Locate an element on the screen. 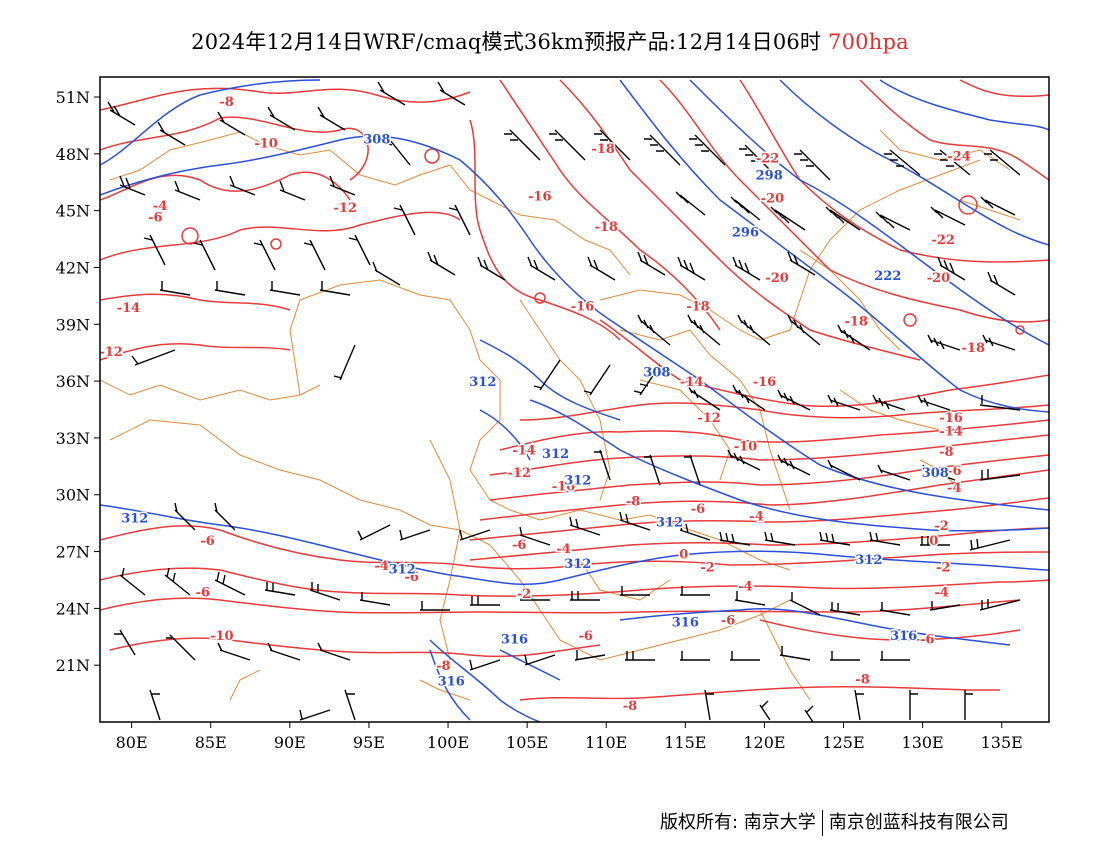 This screenshot has width=1100, height=850. copyright-left: 版权所有: 南京大学 is located at coordinates (738, 822).